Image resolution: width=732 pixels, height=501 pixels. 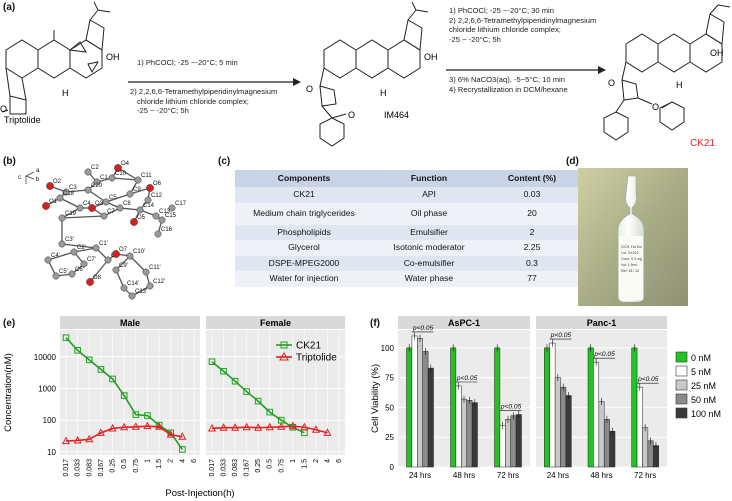 What do you see at coordinates (69, 240) in the screenshot?
I see `crystal-atom-label: C3'` at bounding box center [69, 240].